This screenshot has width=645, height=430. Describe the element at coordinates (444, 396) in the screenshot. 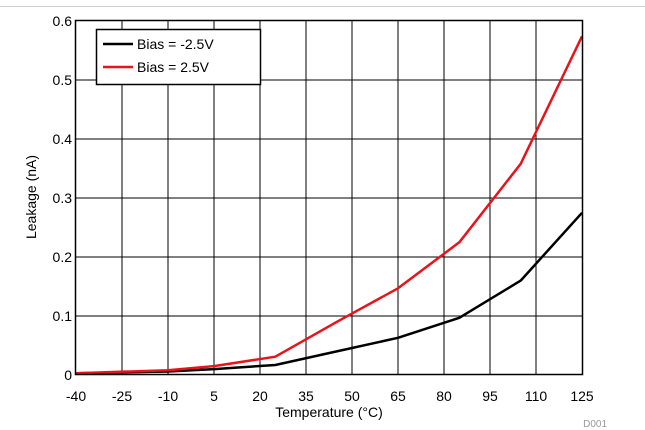

I see `x-tick-label: 80` at that location.